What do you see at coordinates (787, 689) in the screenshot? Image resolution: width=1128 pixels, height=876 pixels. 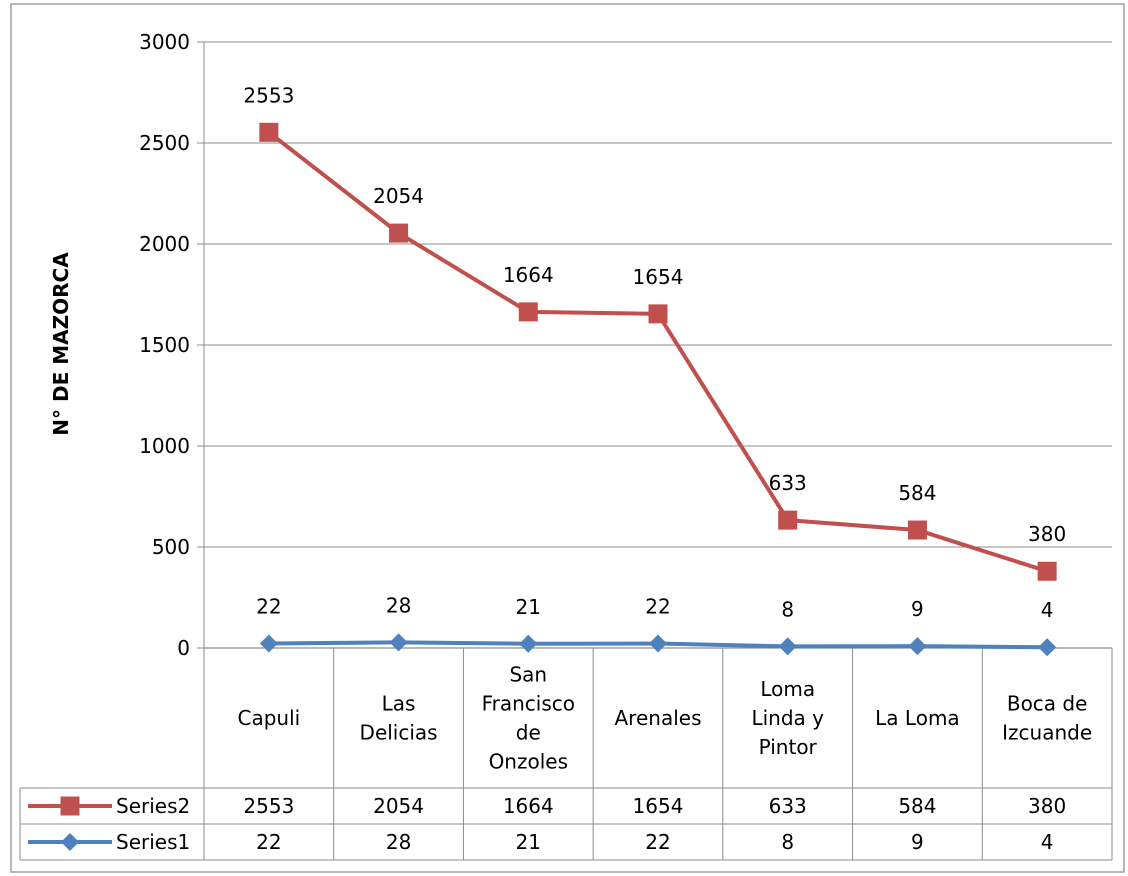 I see `category-label: Loma` at bounding box center [787, 689].